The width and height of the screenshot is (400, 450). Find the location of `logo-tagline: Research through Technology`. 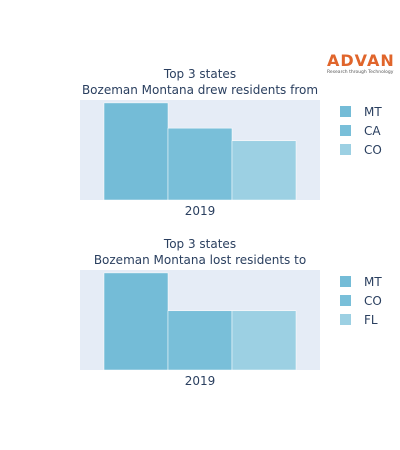

logo-tagline: Research through Technology is located at coordinates (360, 72).